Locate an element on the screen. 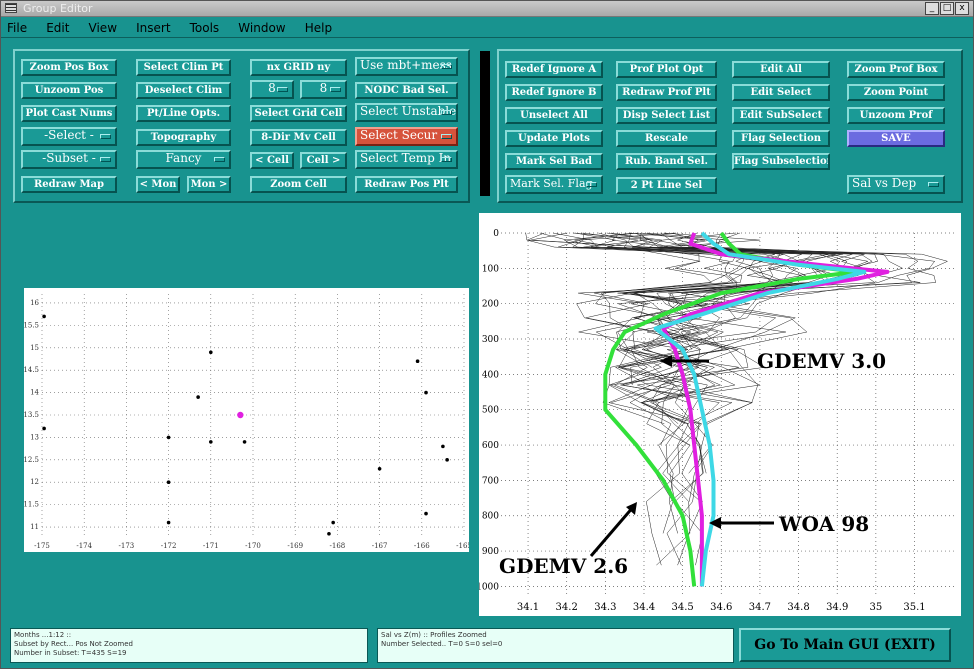 The image size is (974, 669). select-grid-cell-button: Select Grid Cell is located at coordinates (298, 113).